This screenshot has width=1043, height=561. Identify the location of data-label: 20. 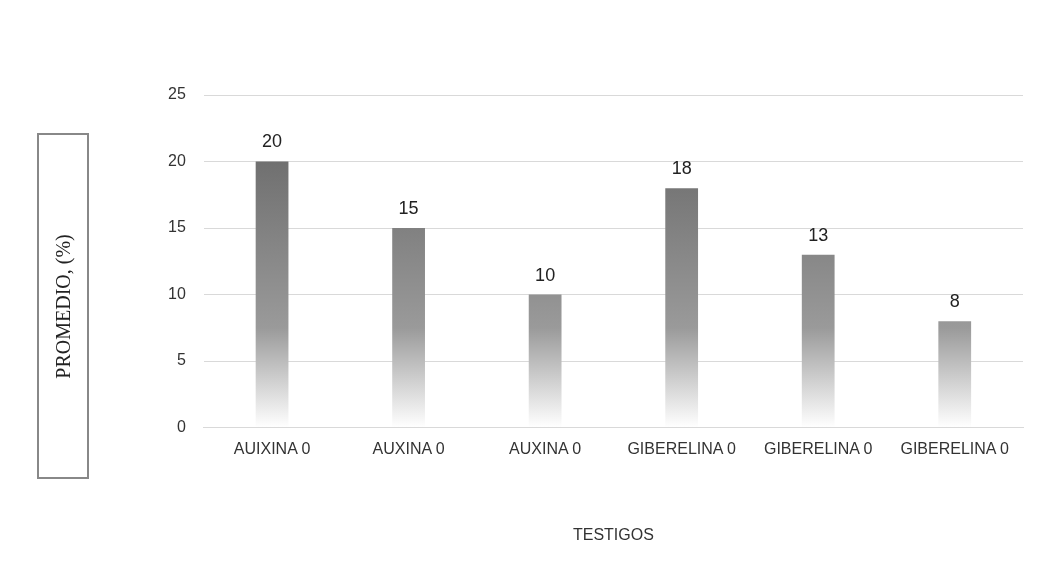
(272, 141).